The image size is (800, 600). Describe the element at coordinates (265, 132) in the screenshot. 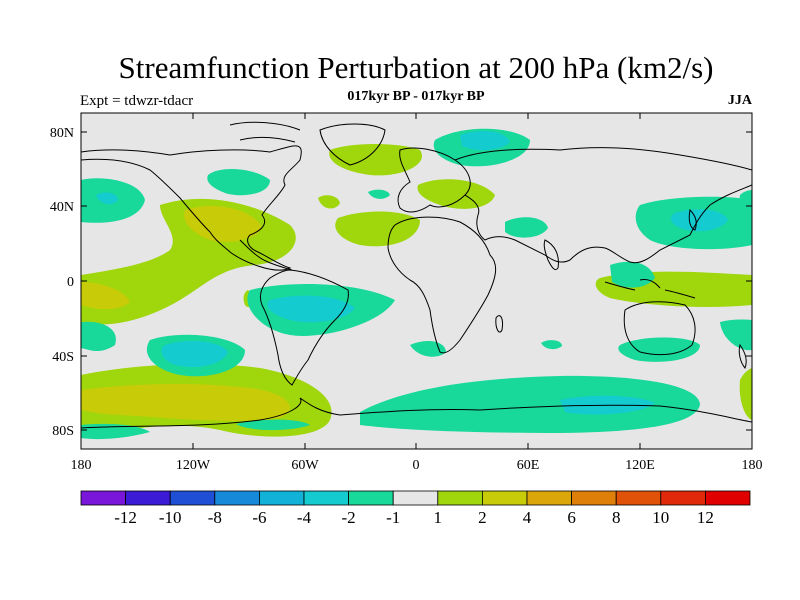

I see `coastline-arctic-islands` at that location.